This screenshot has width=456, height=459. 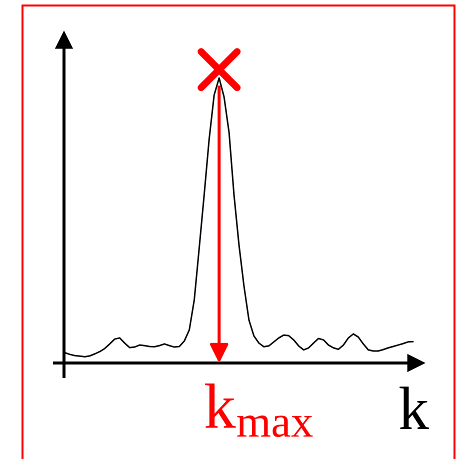 I want to click on text: k$_{max}$, so click(x=259, y=410).